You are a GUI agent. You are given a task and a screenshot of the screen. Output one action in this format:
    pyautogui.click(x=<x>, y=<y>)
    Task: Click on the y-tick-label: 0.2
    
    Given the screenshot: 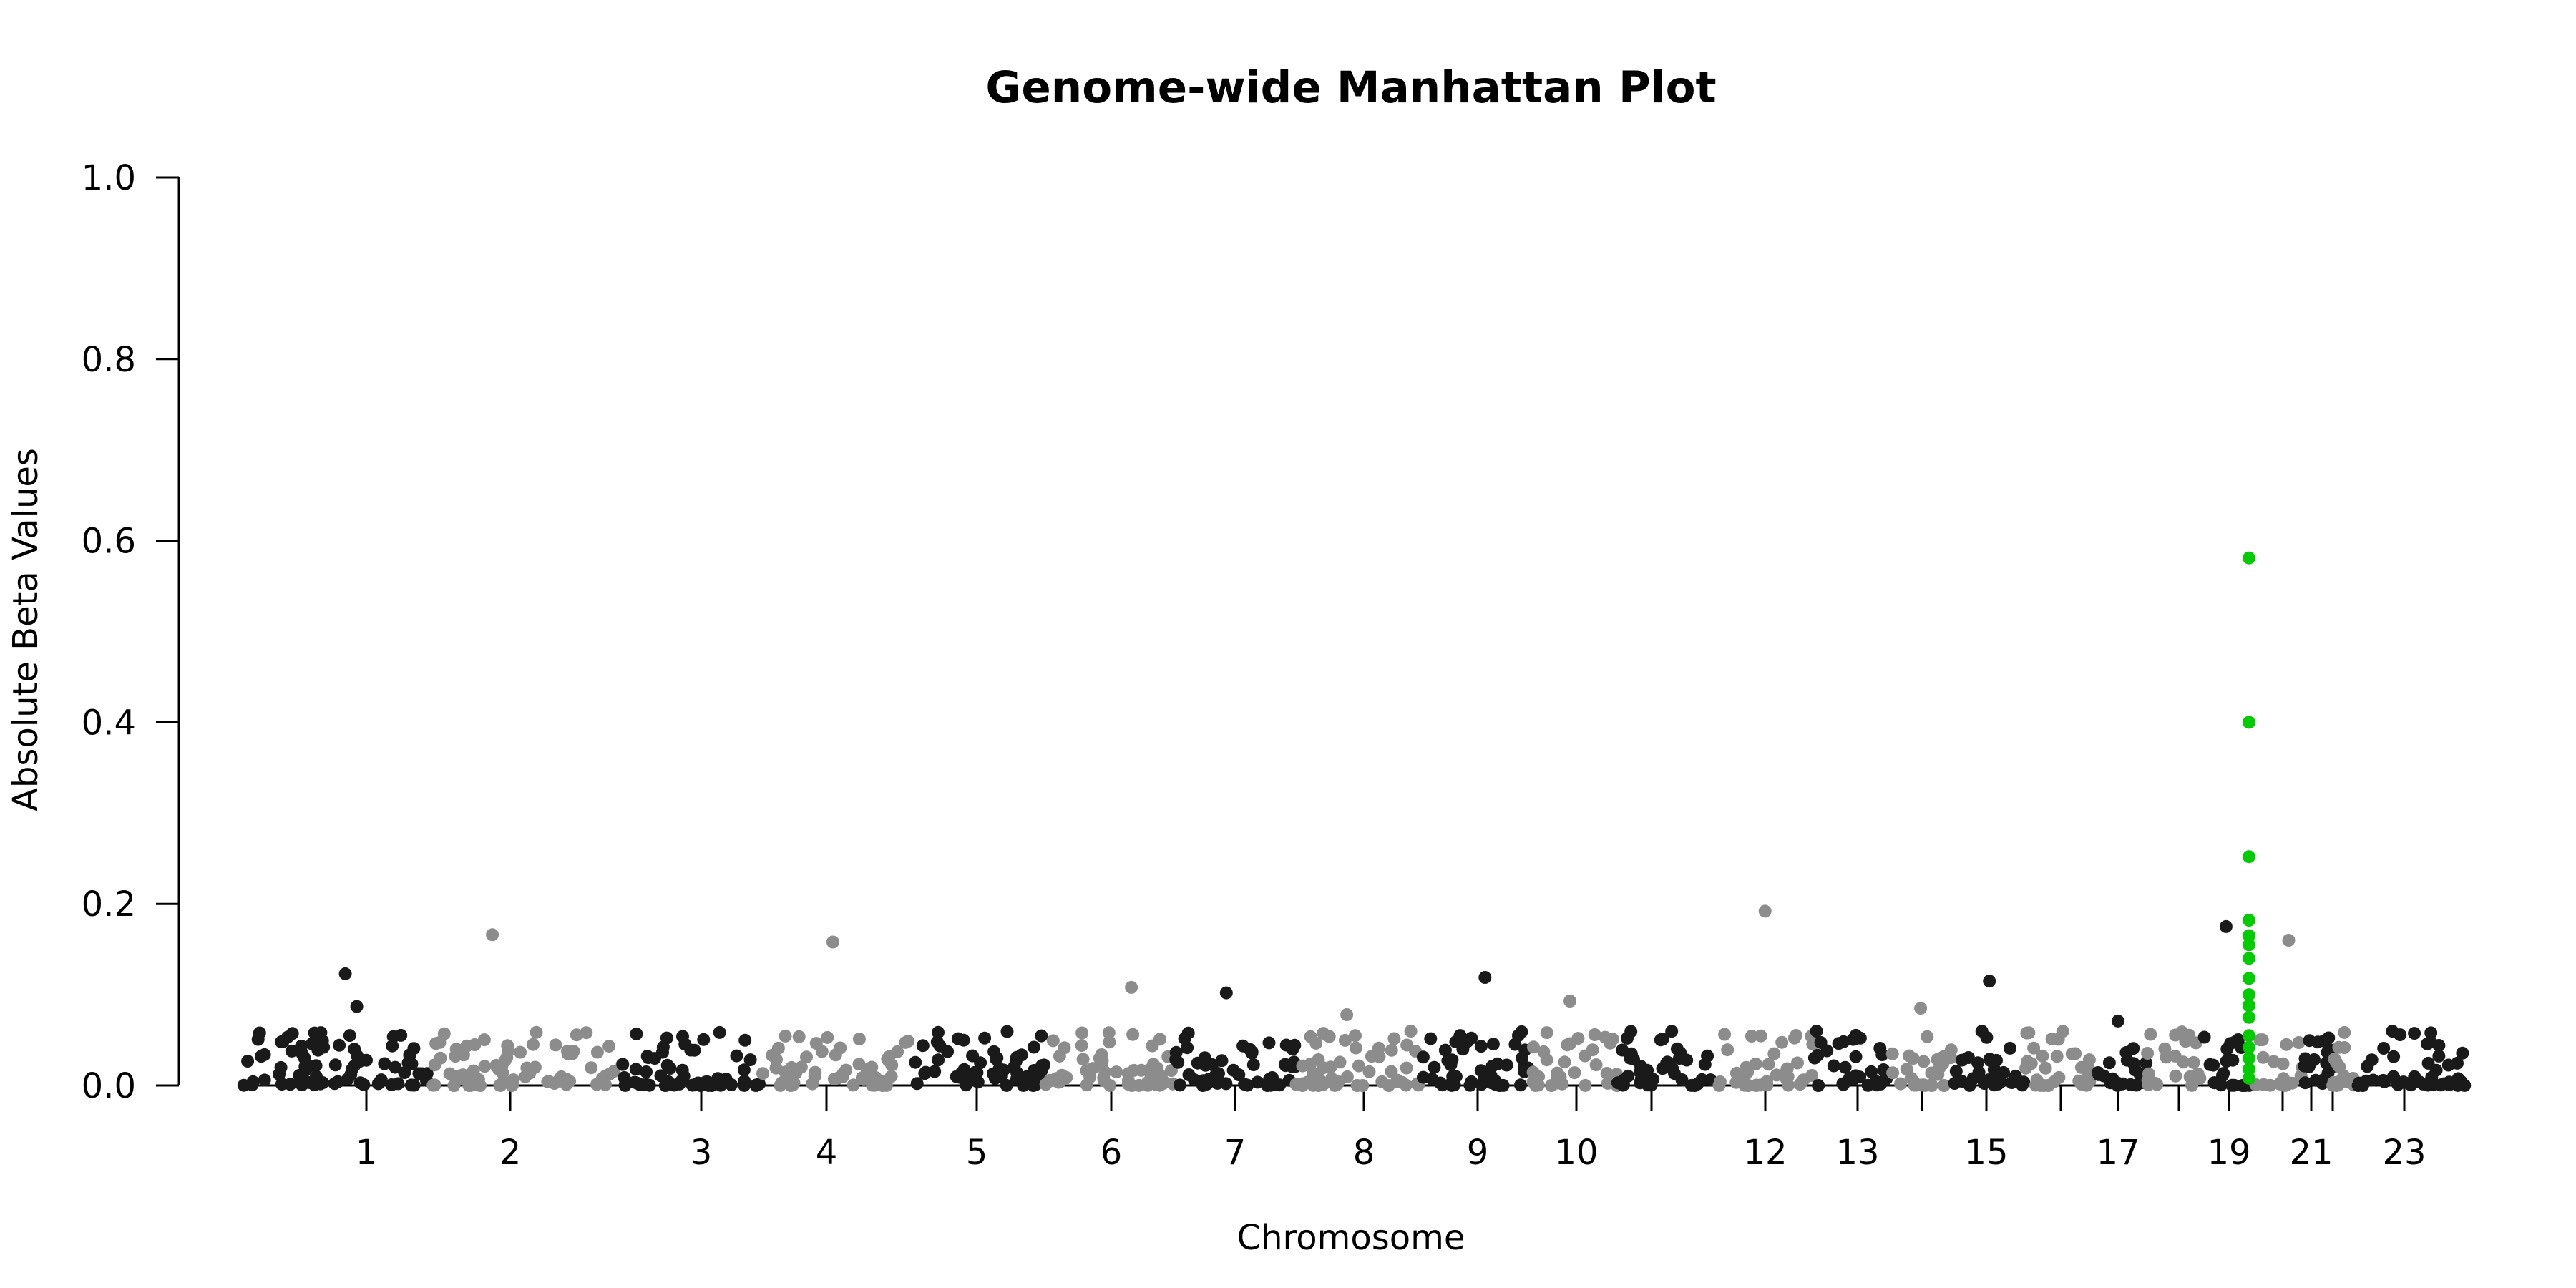 What is the action you would take?
    pyautogui.click(x=109, y=904)
    